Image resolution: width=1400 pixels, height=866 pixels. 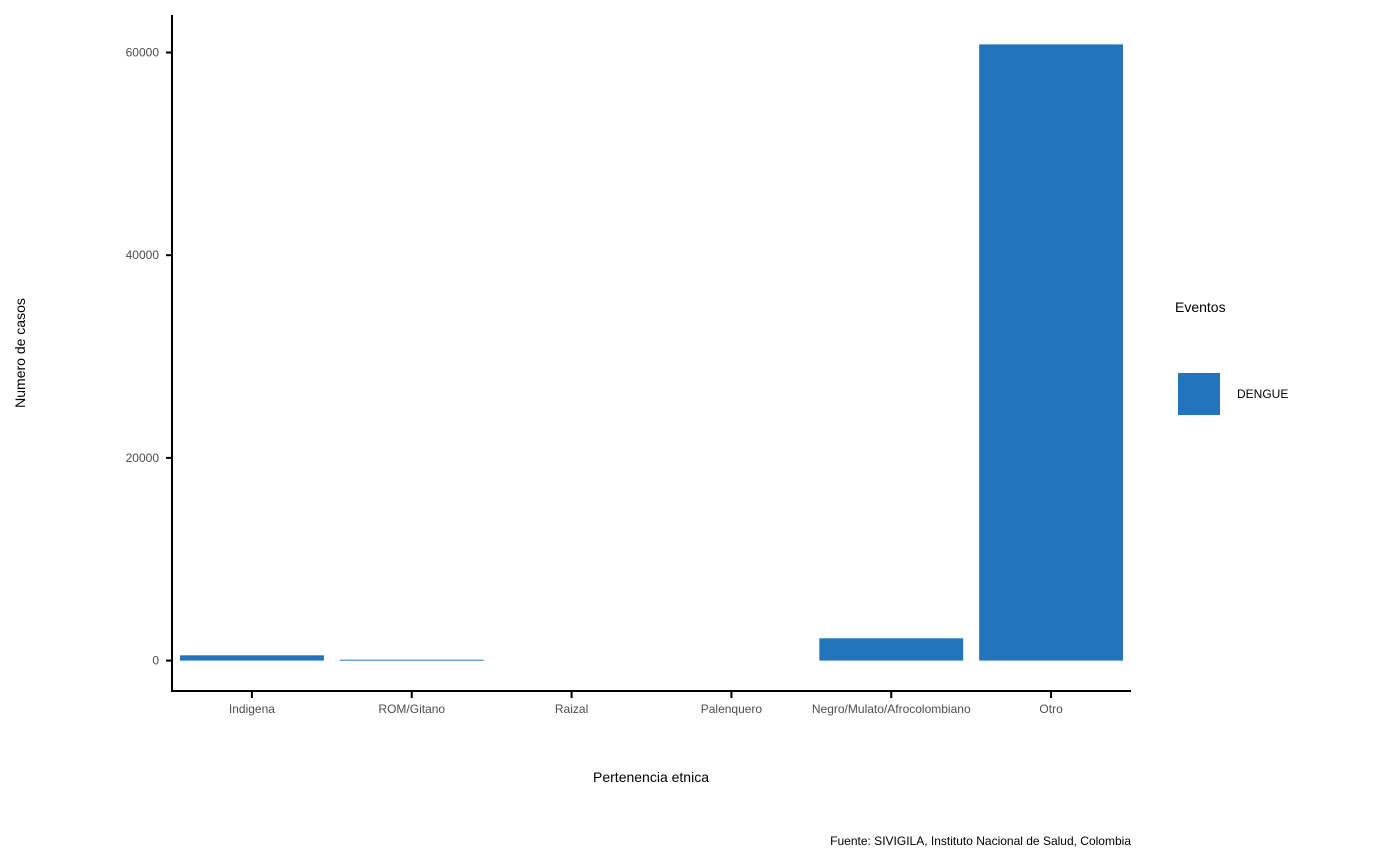 What do you see at coordinates (732, 709) in the screenshot?
I see `x-tick-label: Palenquero` at bounding box center [732, 709].